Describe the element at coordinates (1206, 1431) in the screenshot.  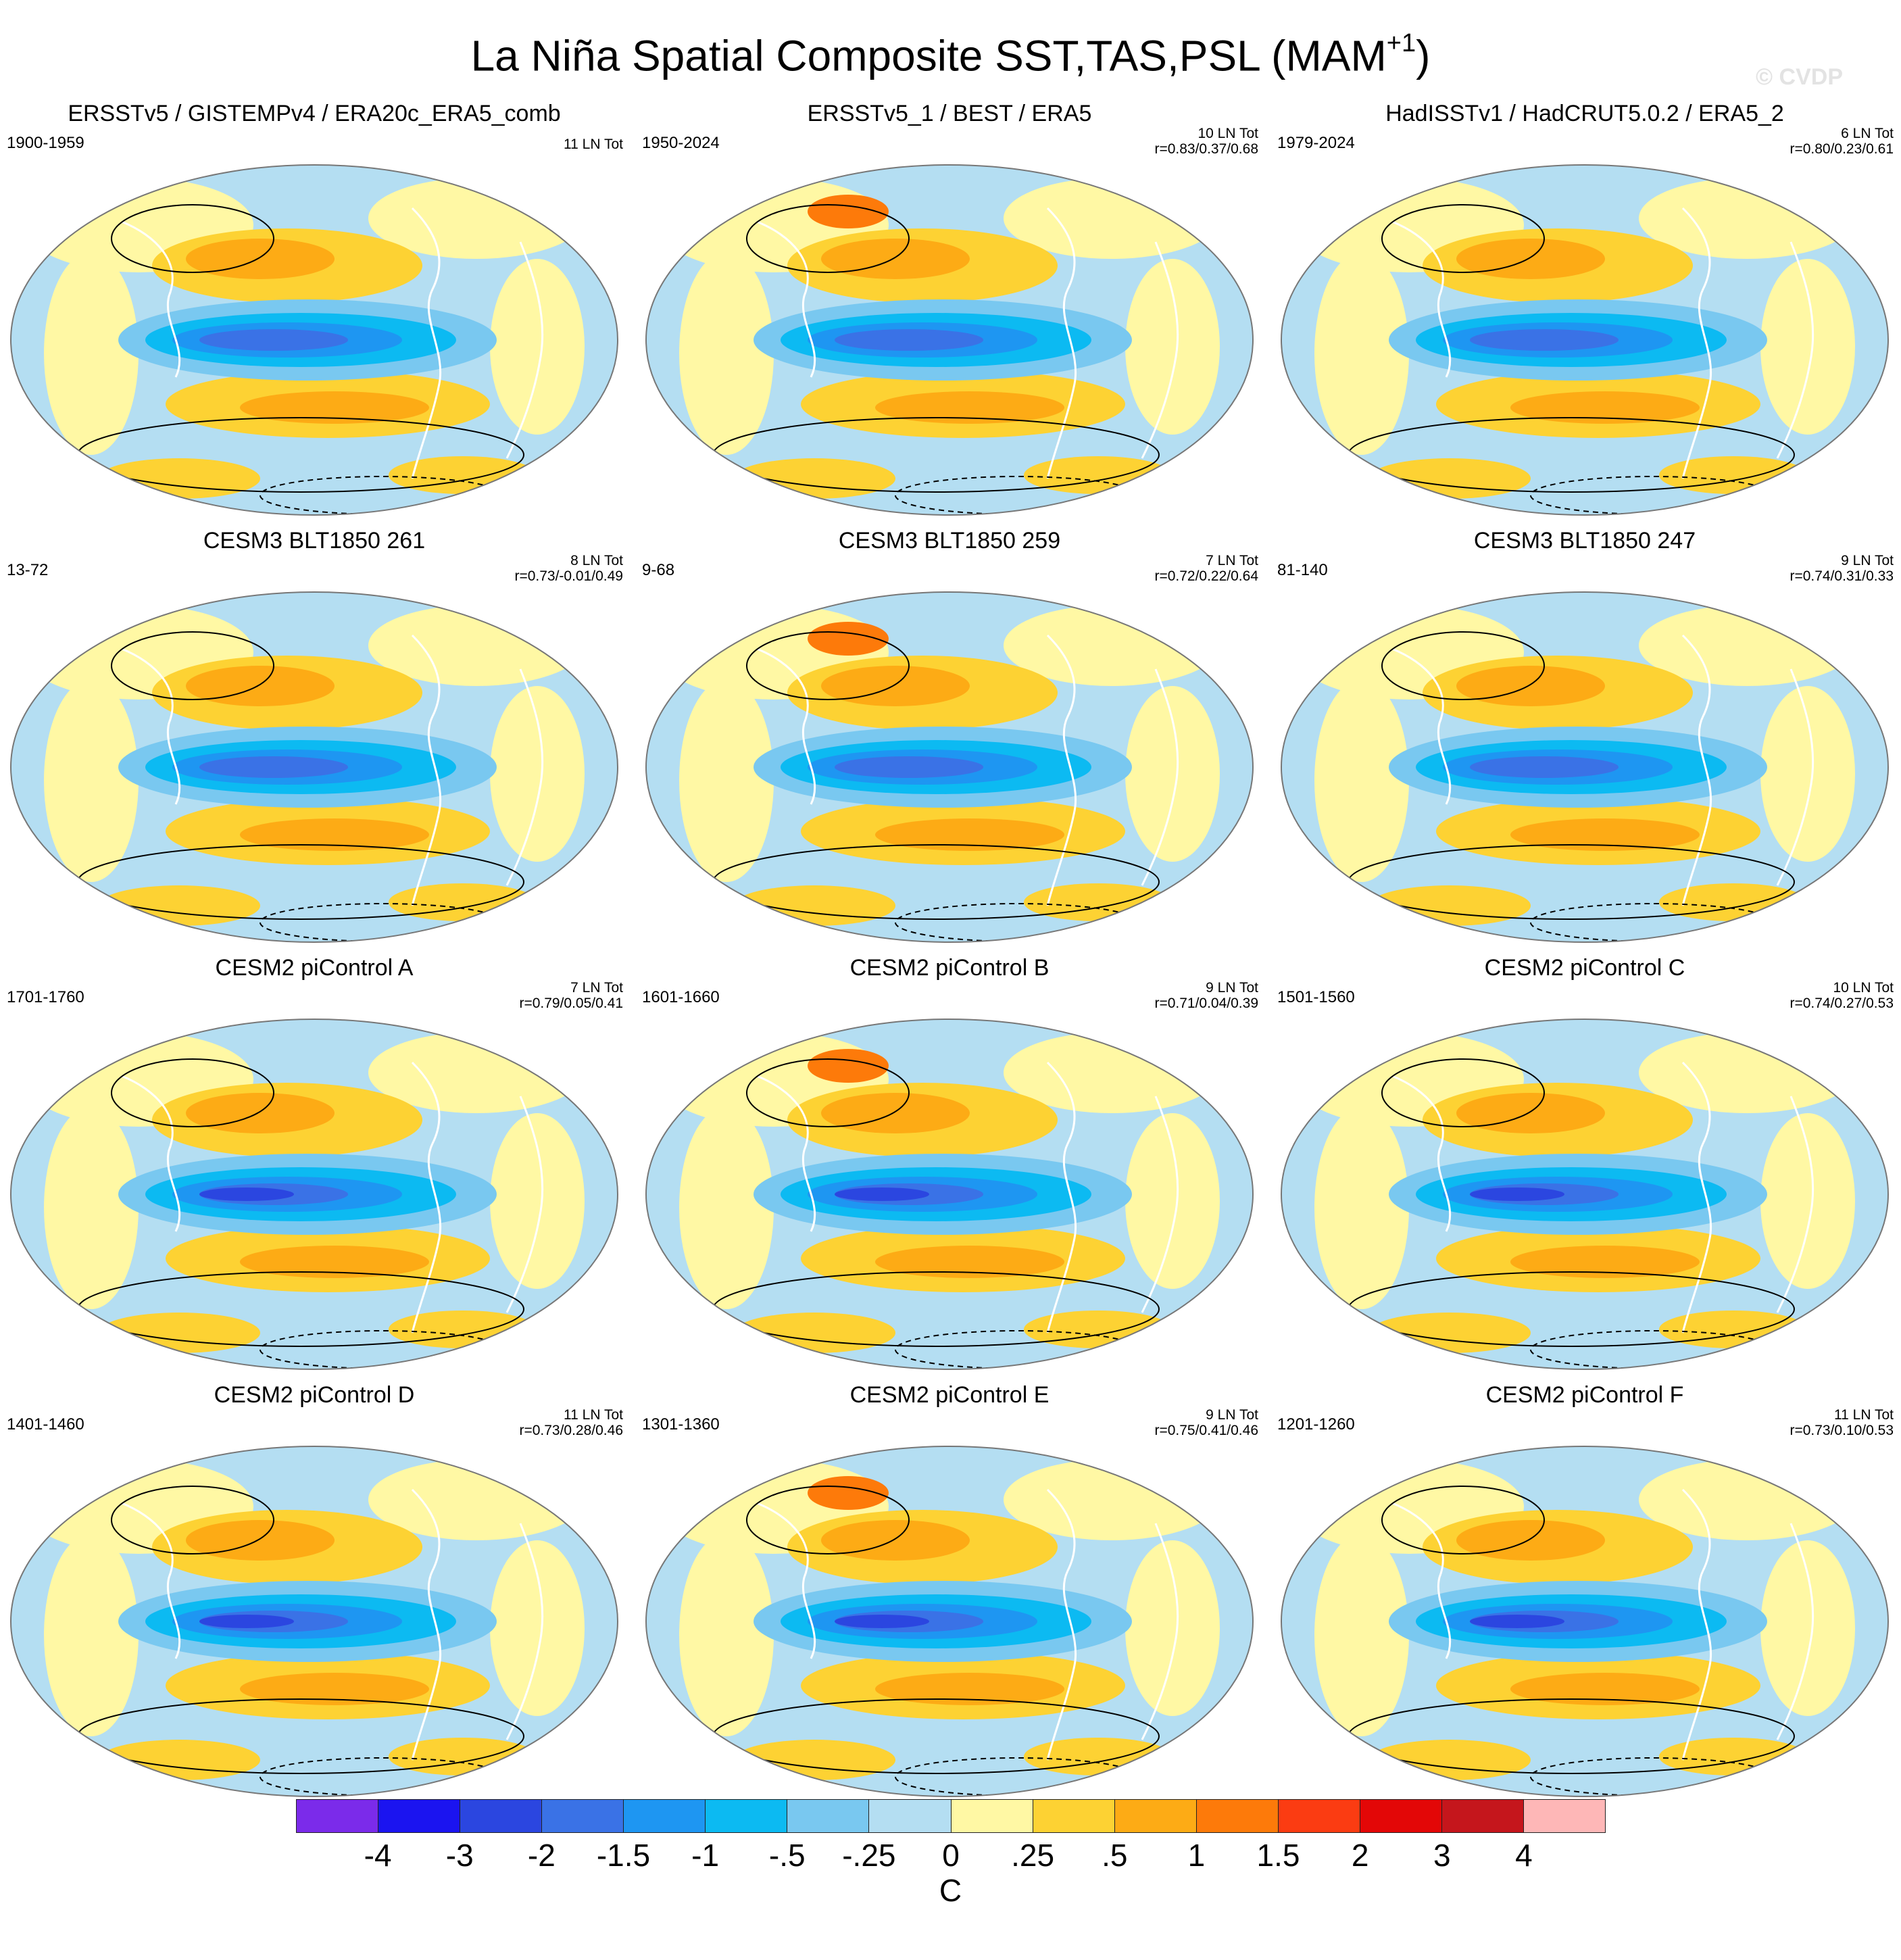
I see `panel-correlations: r=0.75/0.41/0.46` at that location.